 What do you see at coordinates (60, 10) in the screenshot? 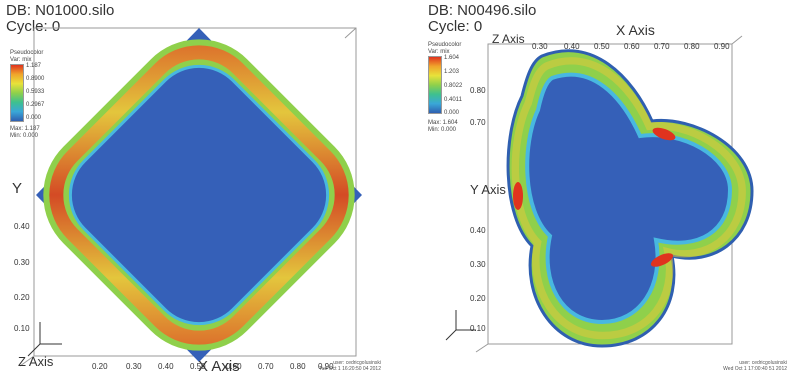
I see `db-label: DB: N01000.silo` at bounding box center [60, 10].